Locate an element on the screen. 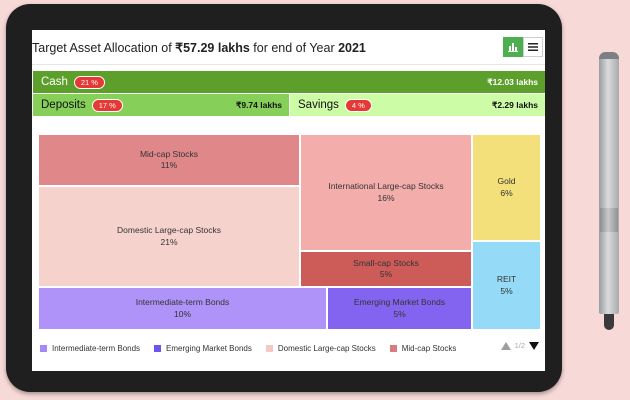 The width and height of the screenshot is (630, 400). cash-percent-badge: 21 % is located at coordinates (89, 82).